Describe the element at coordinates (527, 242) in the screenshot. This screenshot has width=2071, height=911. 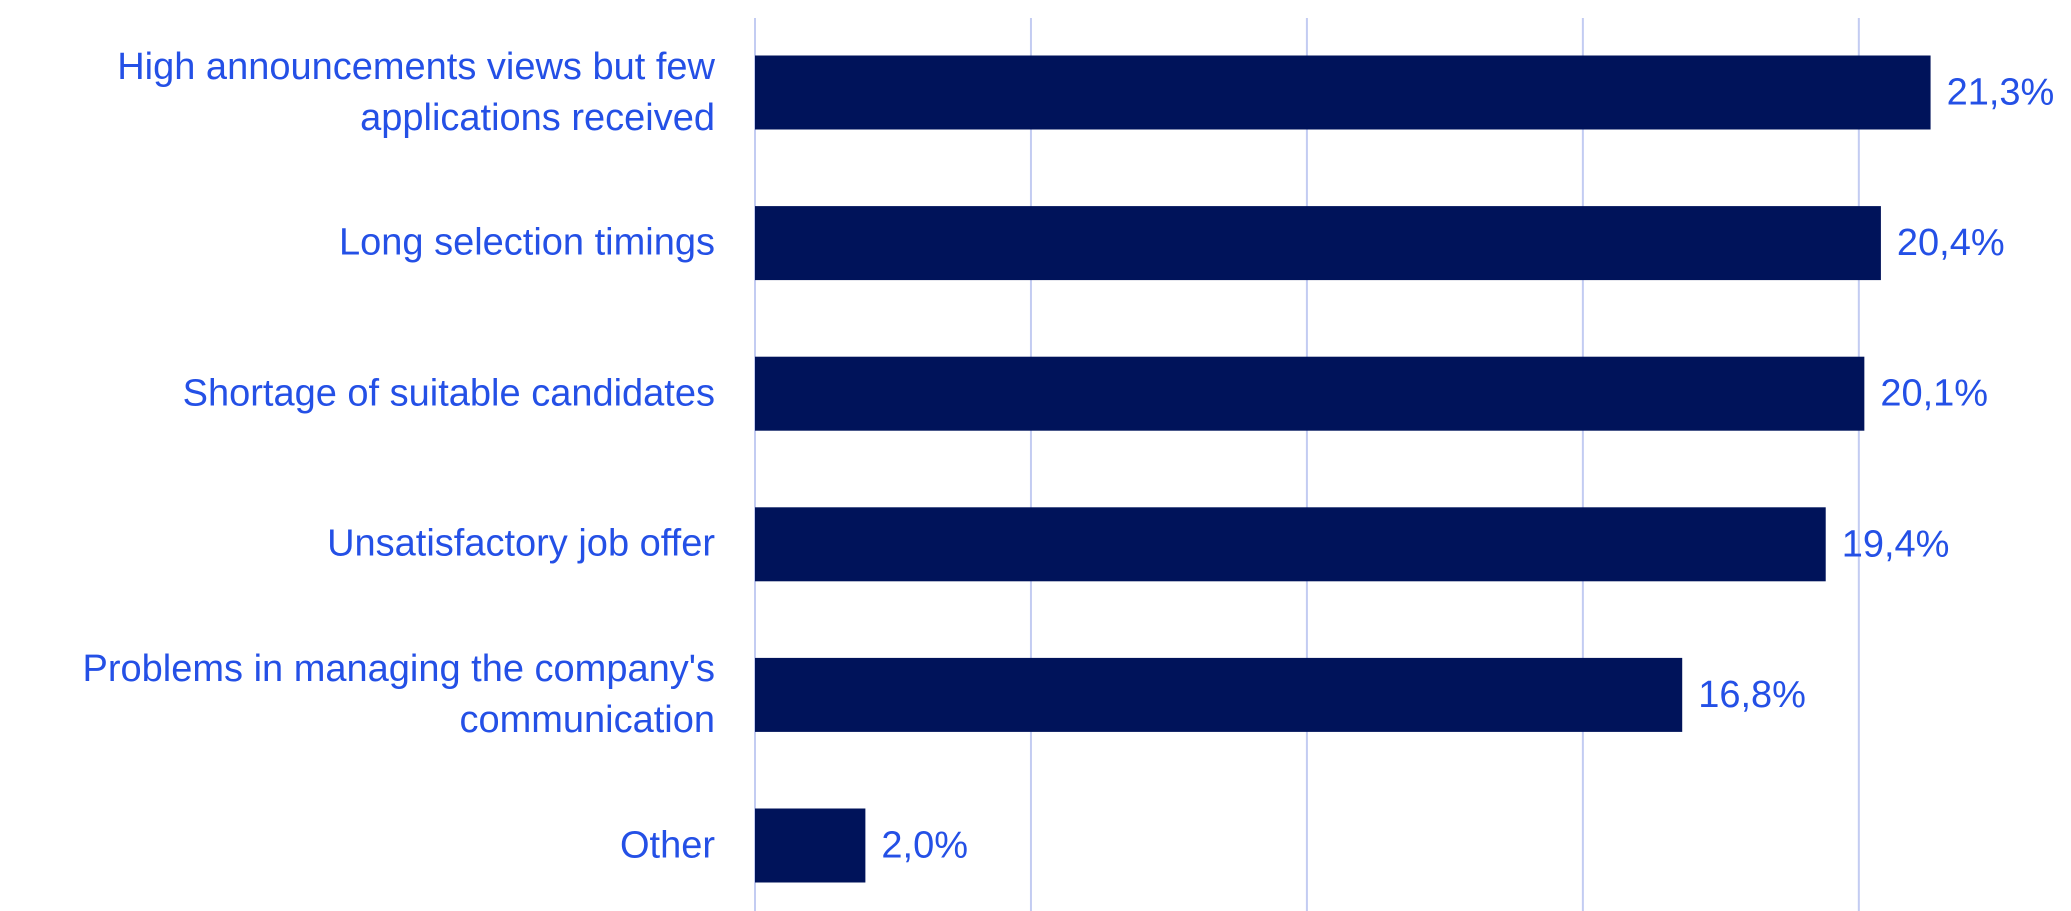
I see `category-label: Long selection timings` at that location.